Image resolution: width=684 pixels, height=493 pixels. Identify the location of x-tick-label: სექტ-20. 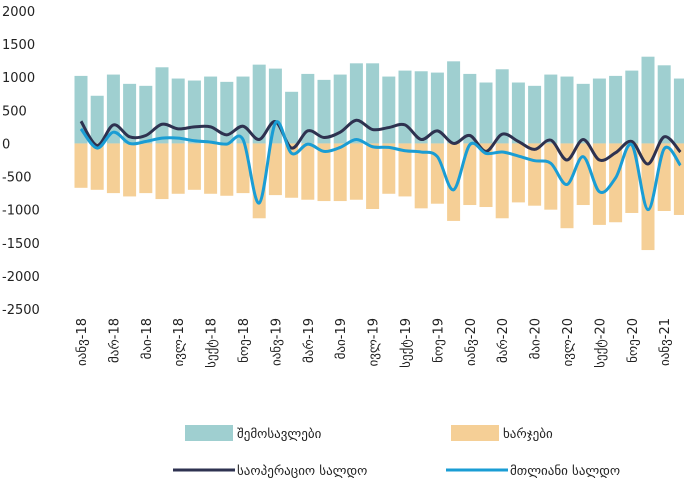
(600, 343).